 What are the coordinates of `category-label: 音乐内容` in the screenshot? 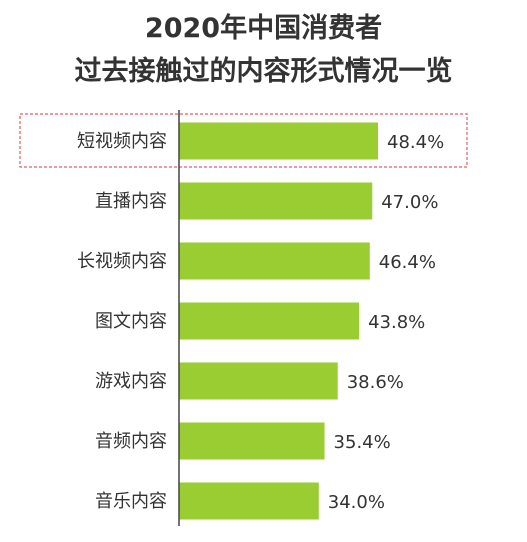 It's located at (131, 501).